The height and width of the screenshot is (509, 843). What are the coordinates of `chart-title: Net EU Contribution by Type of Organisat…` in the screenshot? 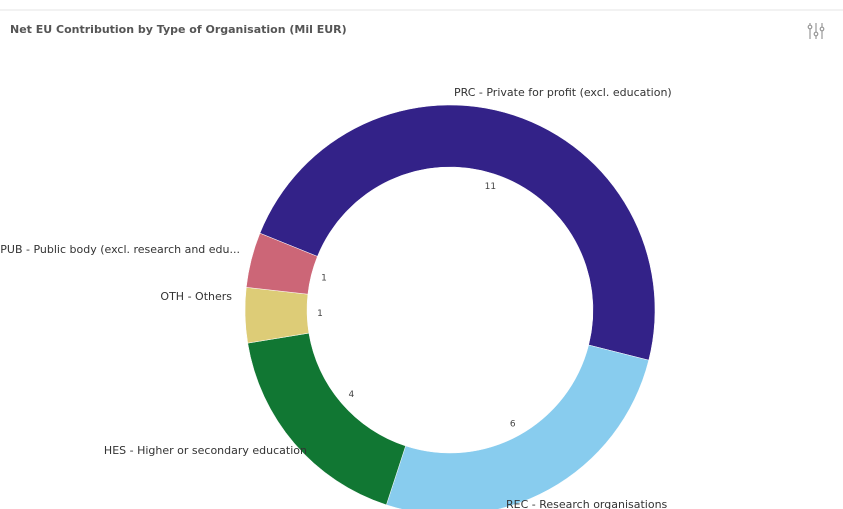 It's located at (178, 29).